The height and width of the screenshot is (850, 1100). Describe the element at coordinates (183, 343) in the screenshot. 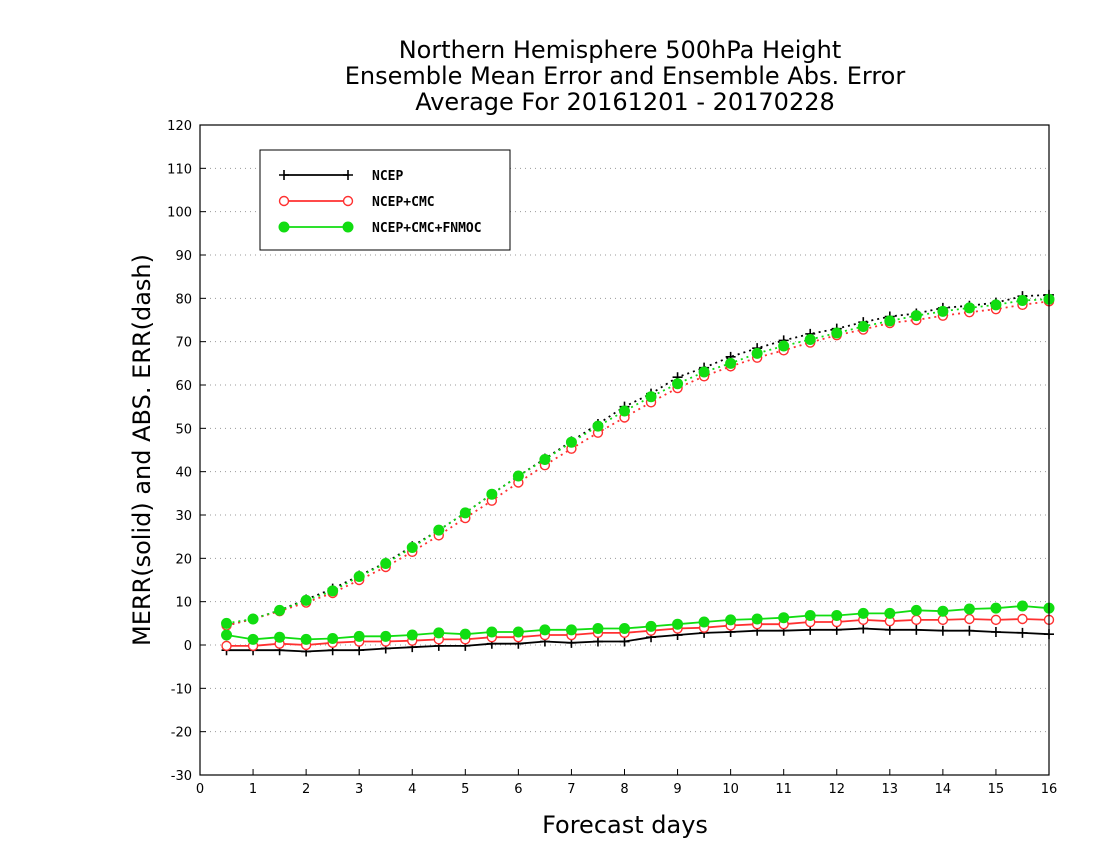

I see `y-tick-label: 70` at that location.